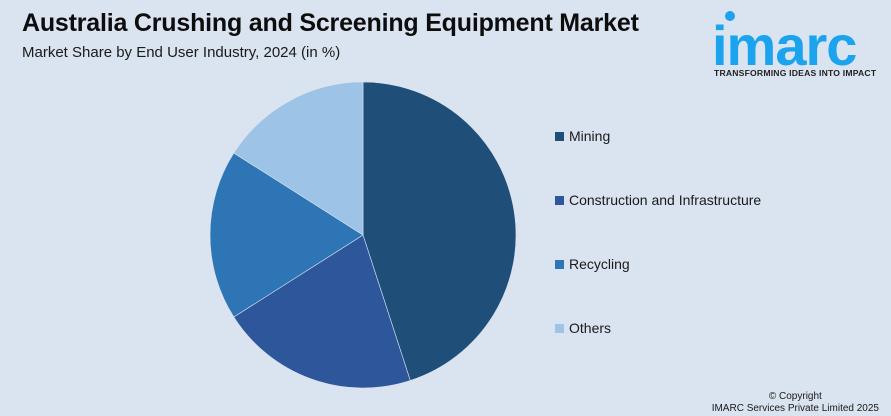  What do you see at coordinates (665, 200) in the screenshot?
I see `legend-label: Construction and Infrastructure` at bounding box center [665, 200].